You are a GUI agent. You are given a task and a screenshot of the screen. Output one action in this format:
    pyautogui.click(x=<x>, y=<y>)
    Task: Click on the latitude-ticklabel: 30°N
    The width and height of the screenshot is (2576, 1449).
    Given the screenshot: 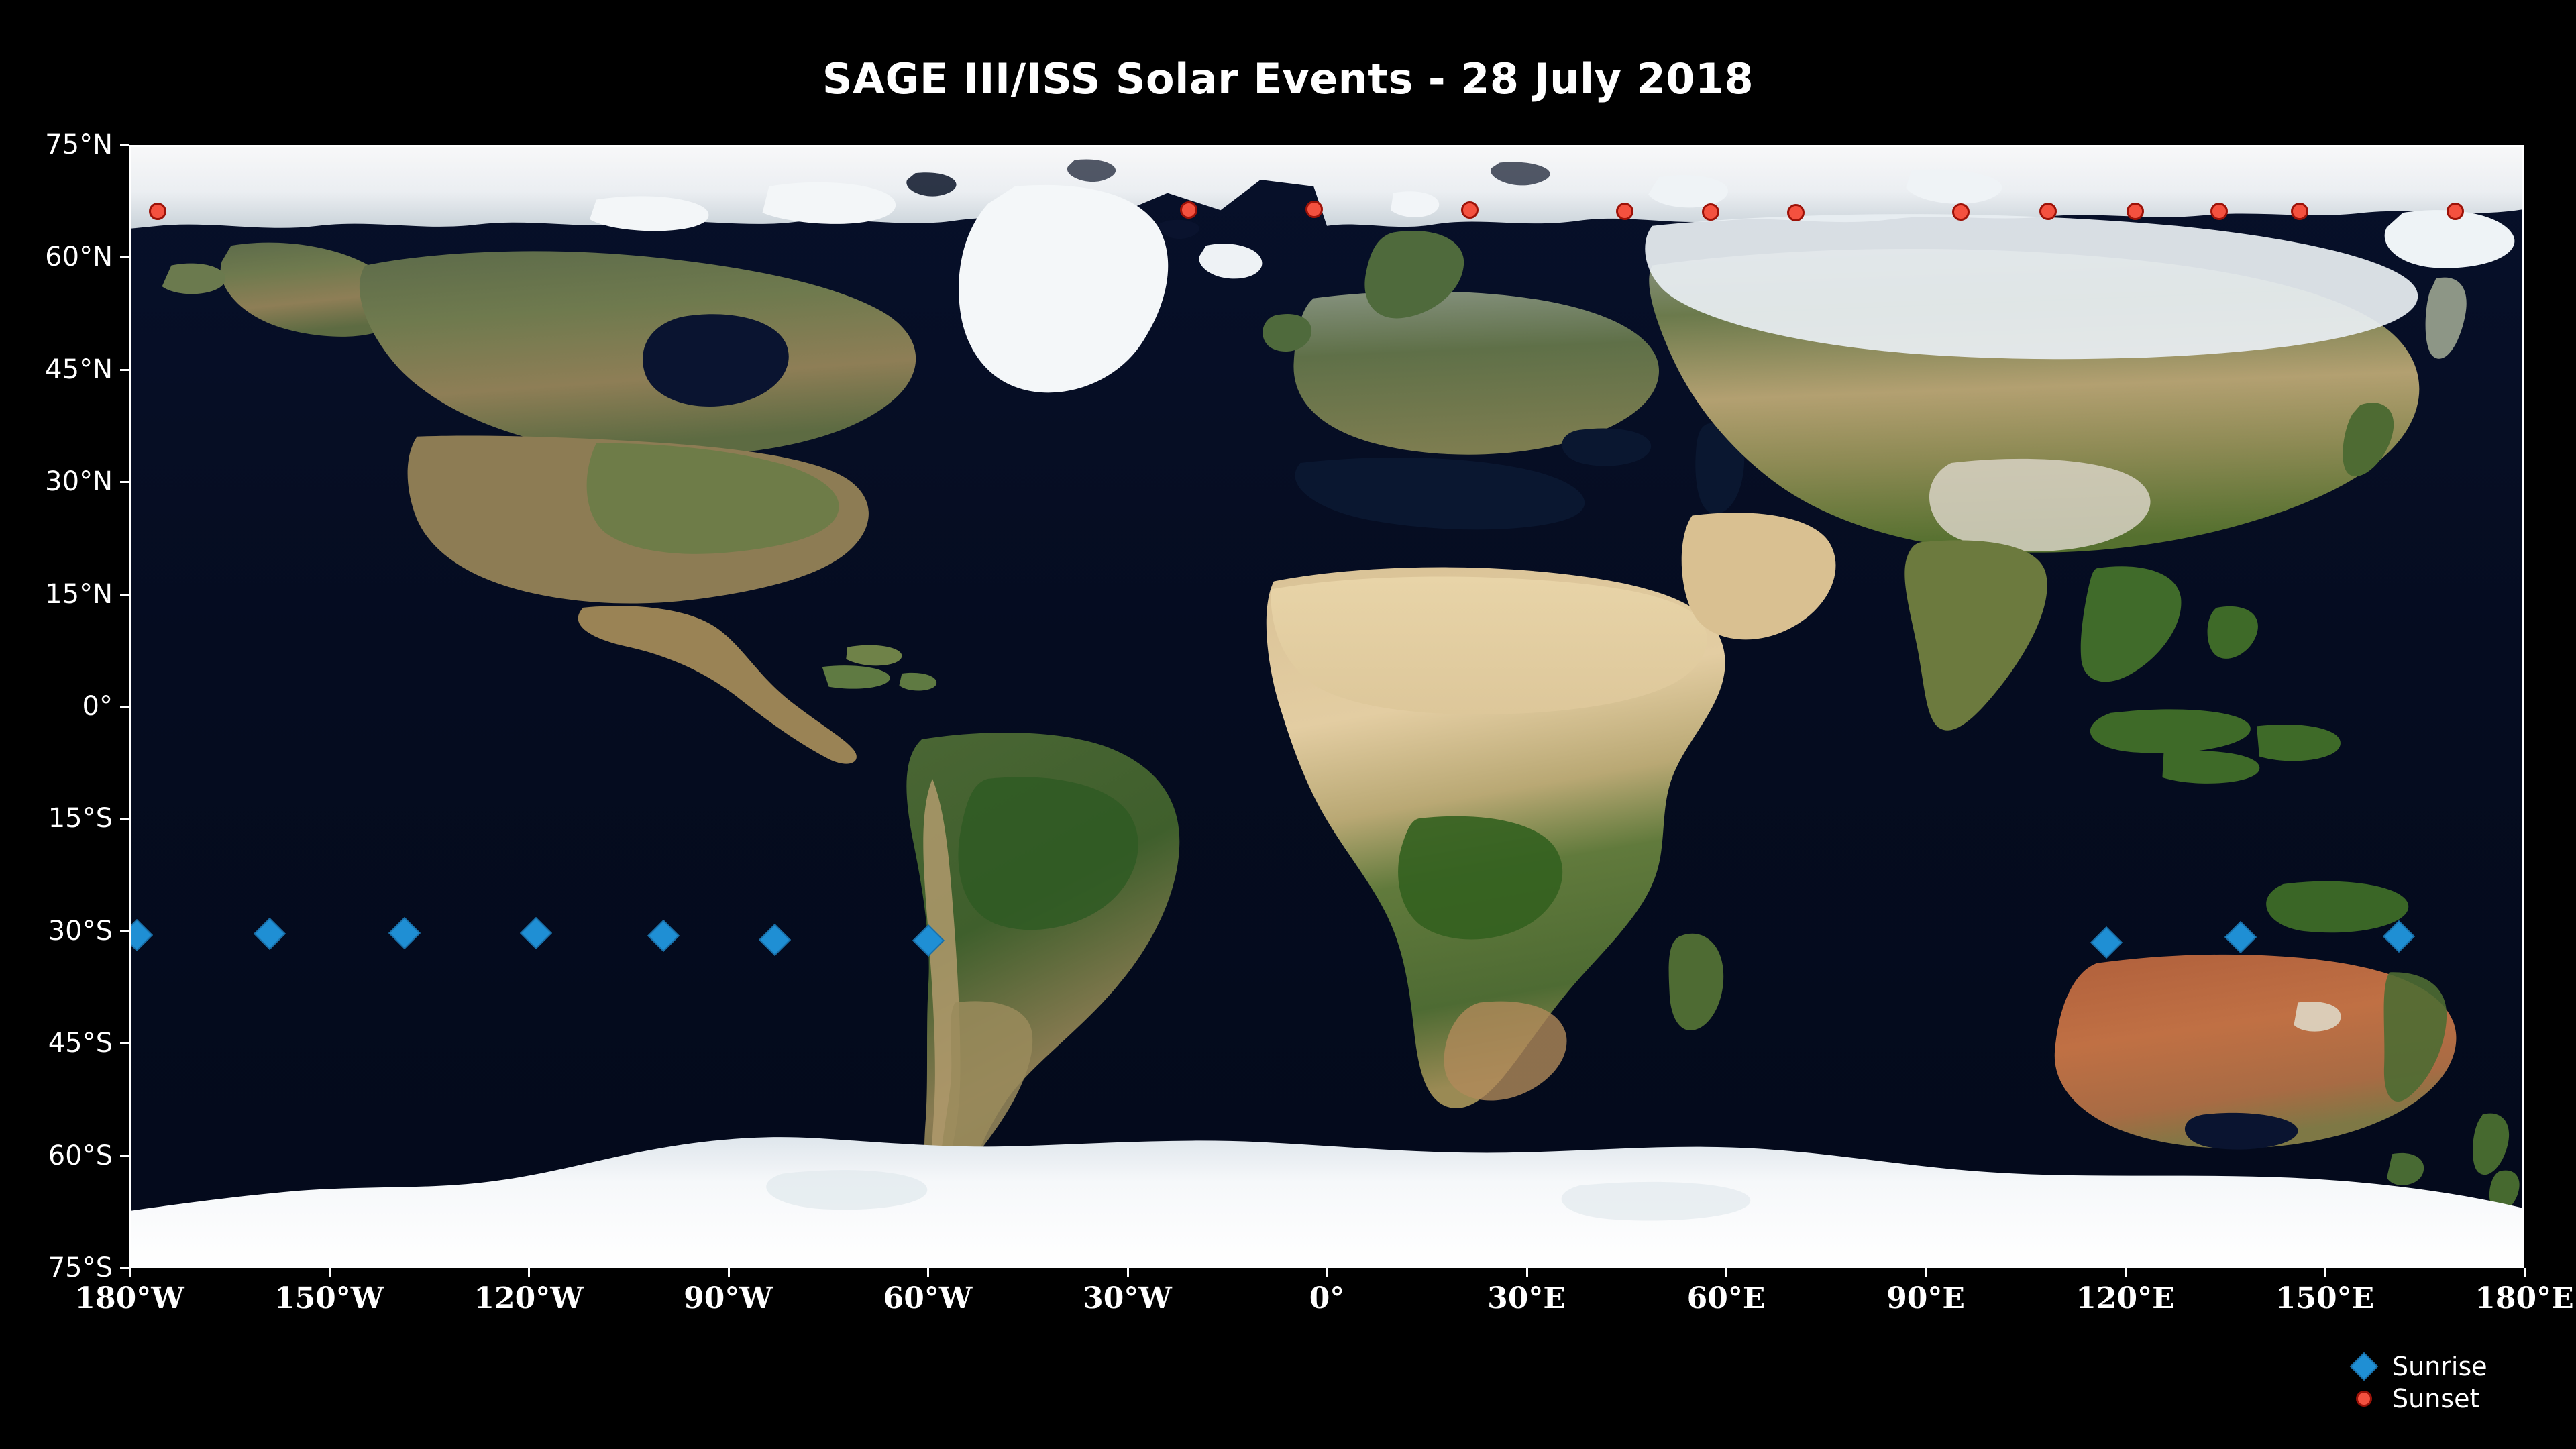 What is the action you would take?
    pyautogui.click(x=79, y=482)
    